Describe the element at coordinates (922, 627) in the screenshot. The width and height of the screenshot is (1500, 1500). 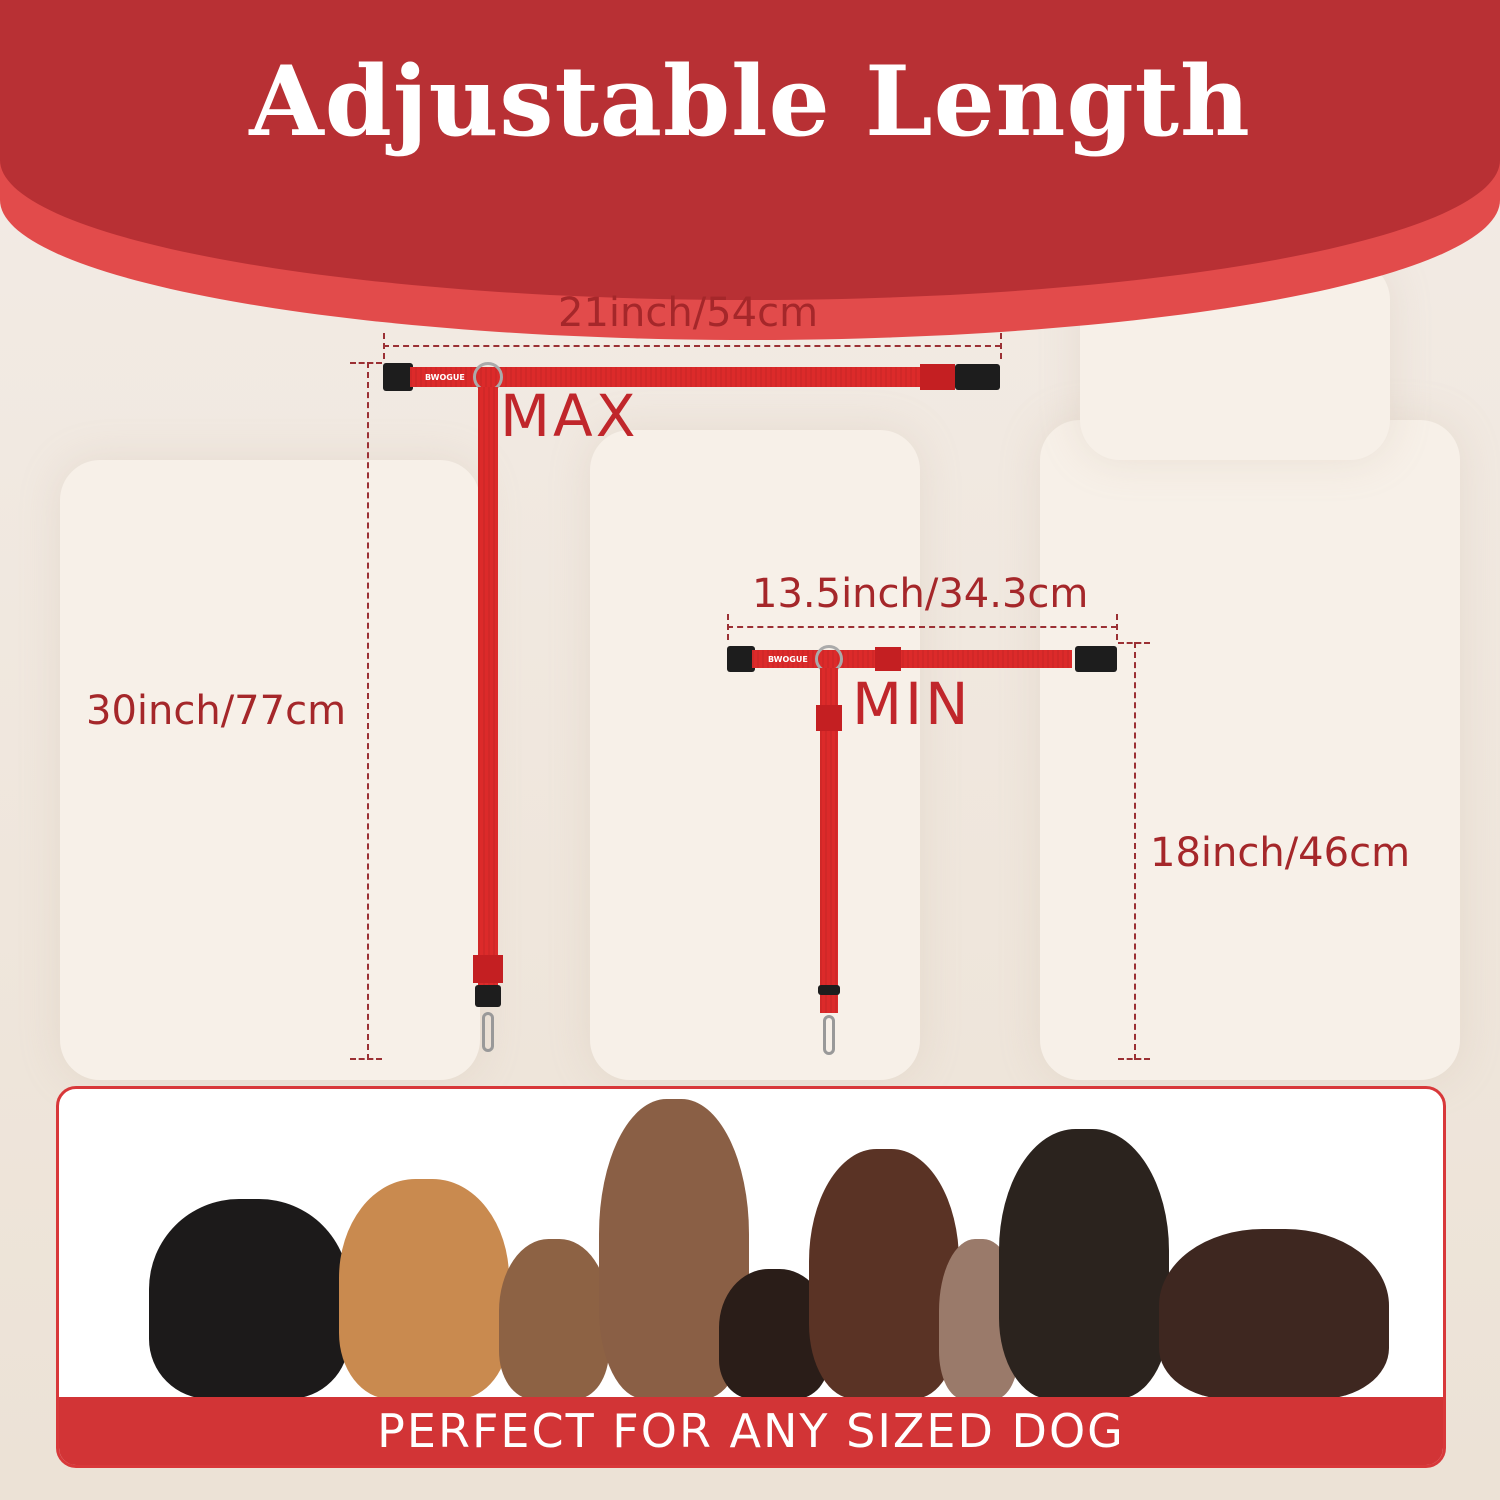
I see `min-width-dimension-line` at that location.